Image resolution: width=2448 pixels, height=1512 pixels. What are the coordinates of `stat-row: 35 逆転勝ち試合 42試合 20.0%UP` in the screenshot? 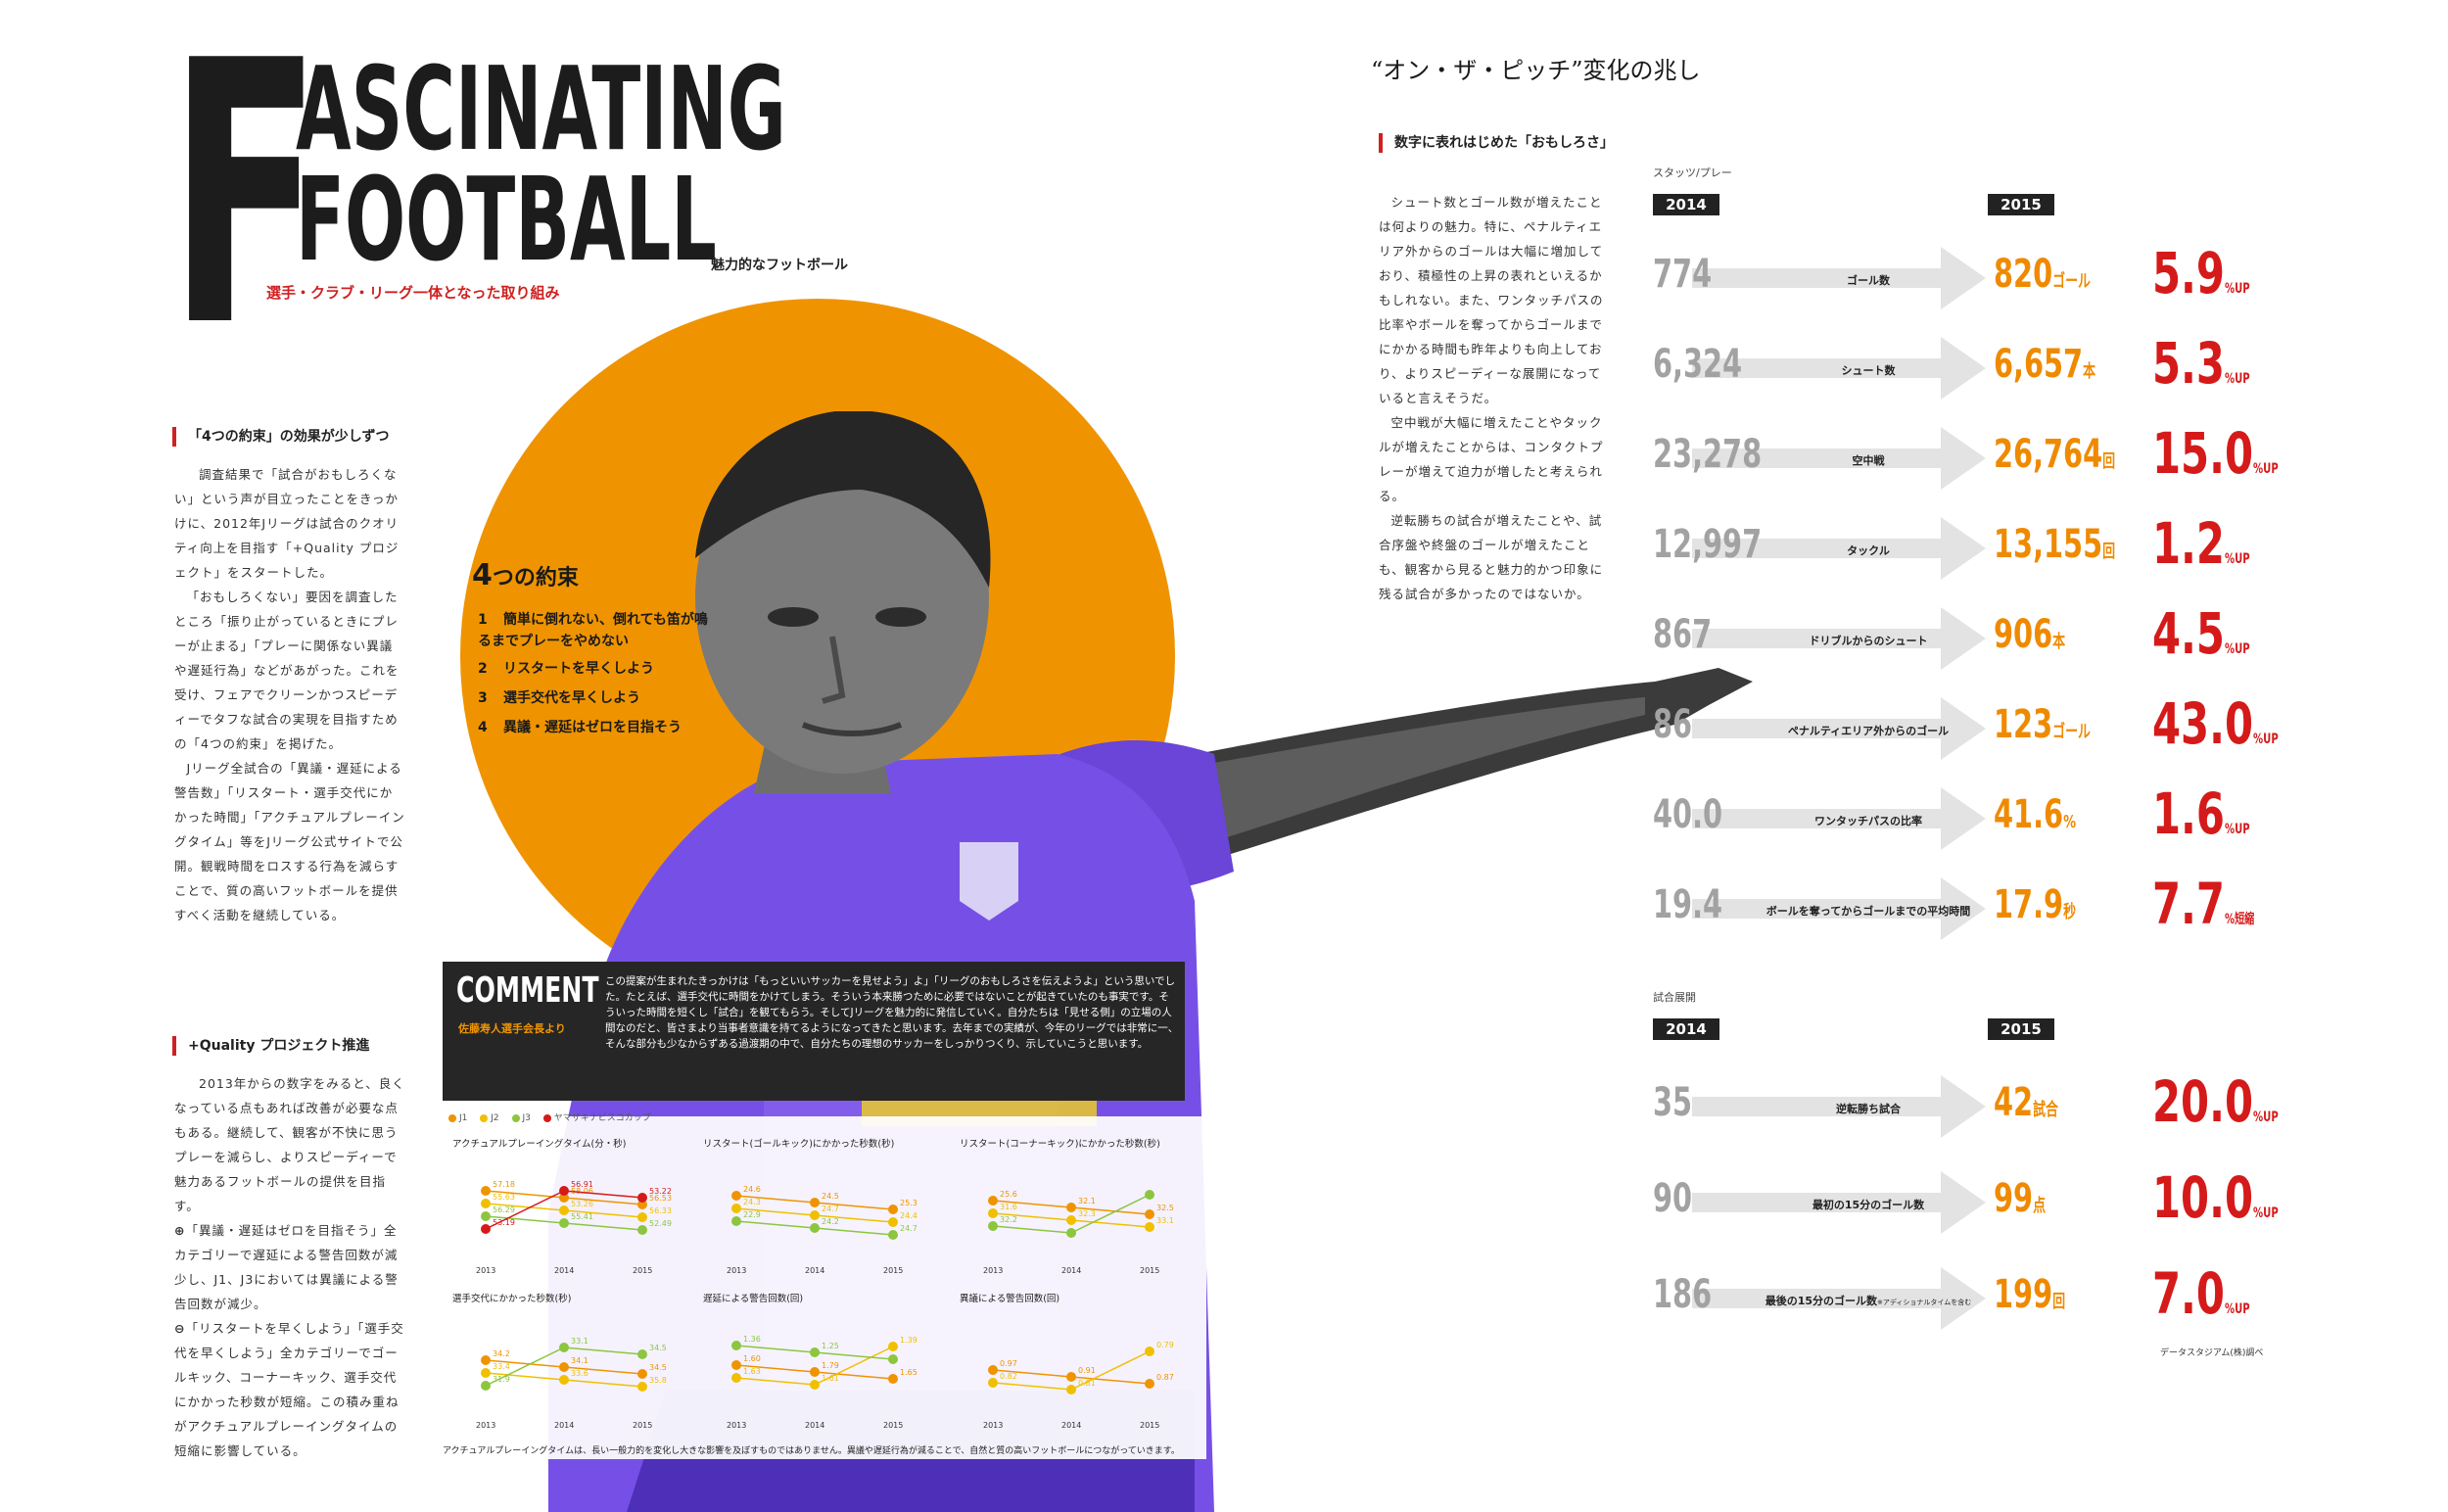 It's located at (1995, 1105).